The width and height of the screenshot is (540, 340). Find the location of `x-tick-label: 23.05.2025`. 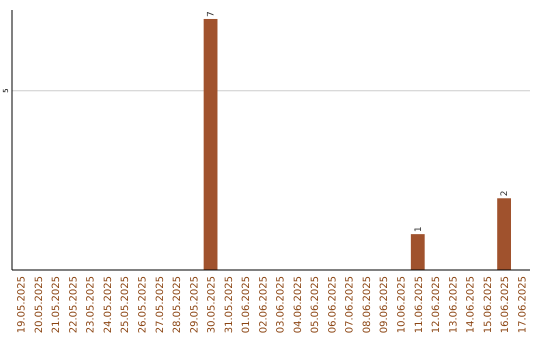

x-tick-label: 23.05.2025 is located at coordinates (91, 305).